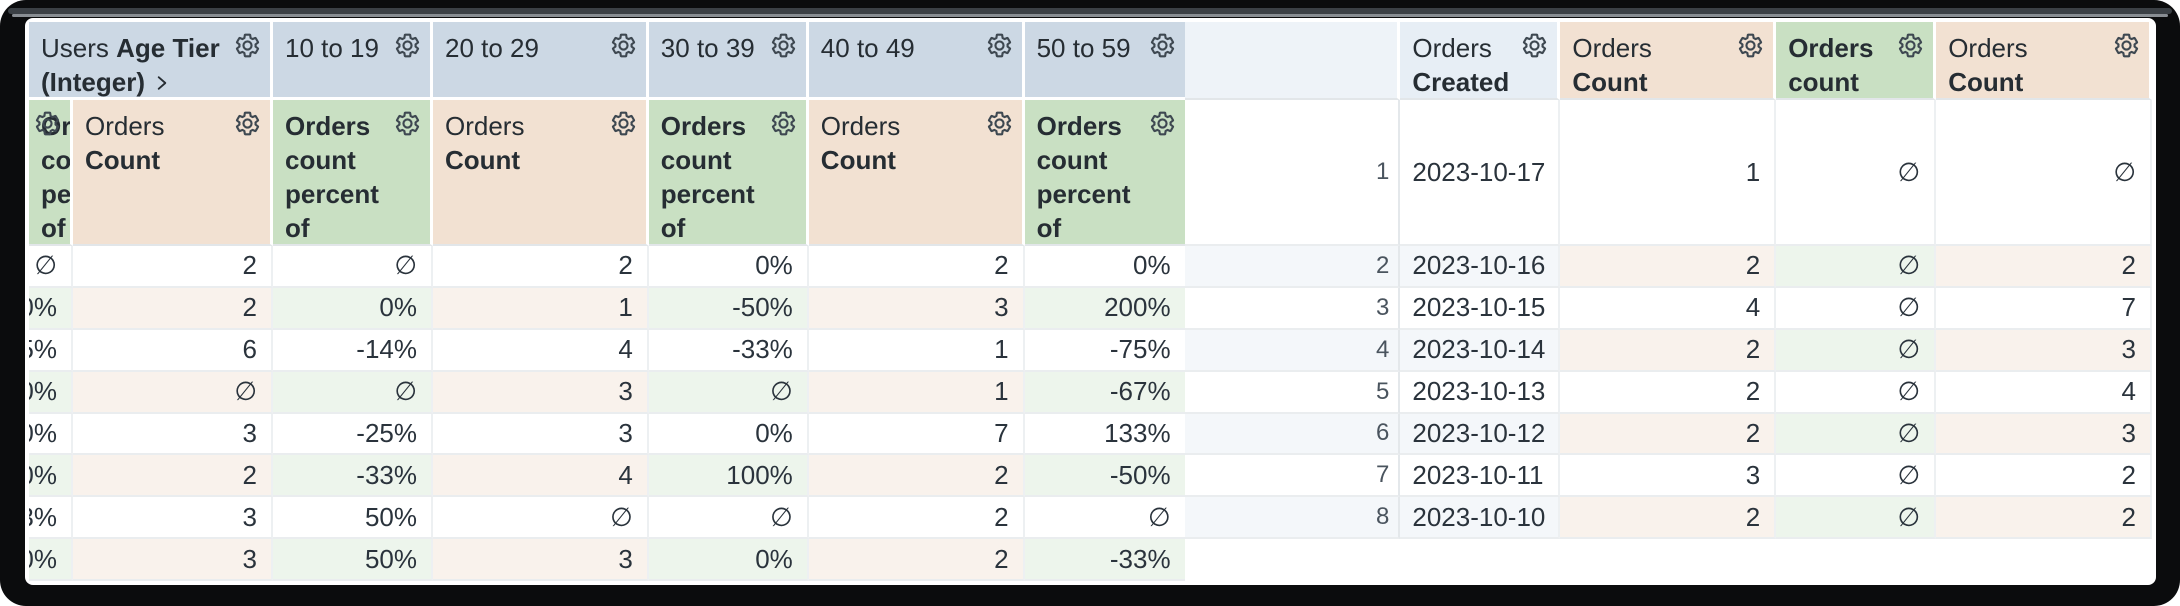 The height and width of the screenshot is (606, 2180). Describe the element at coordinates (1480, 392) in the screenshot. I see `date-cell: 2023-10-13` at that location.